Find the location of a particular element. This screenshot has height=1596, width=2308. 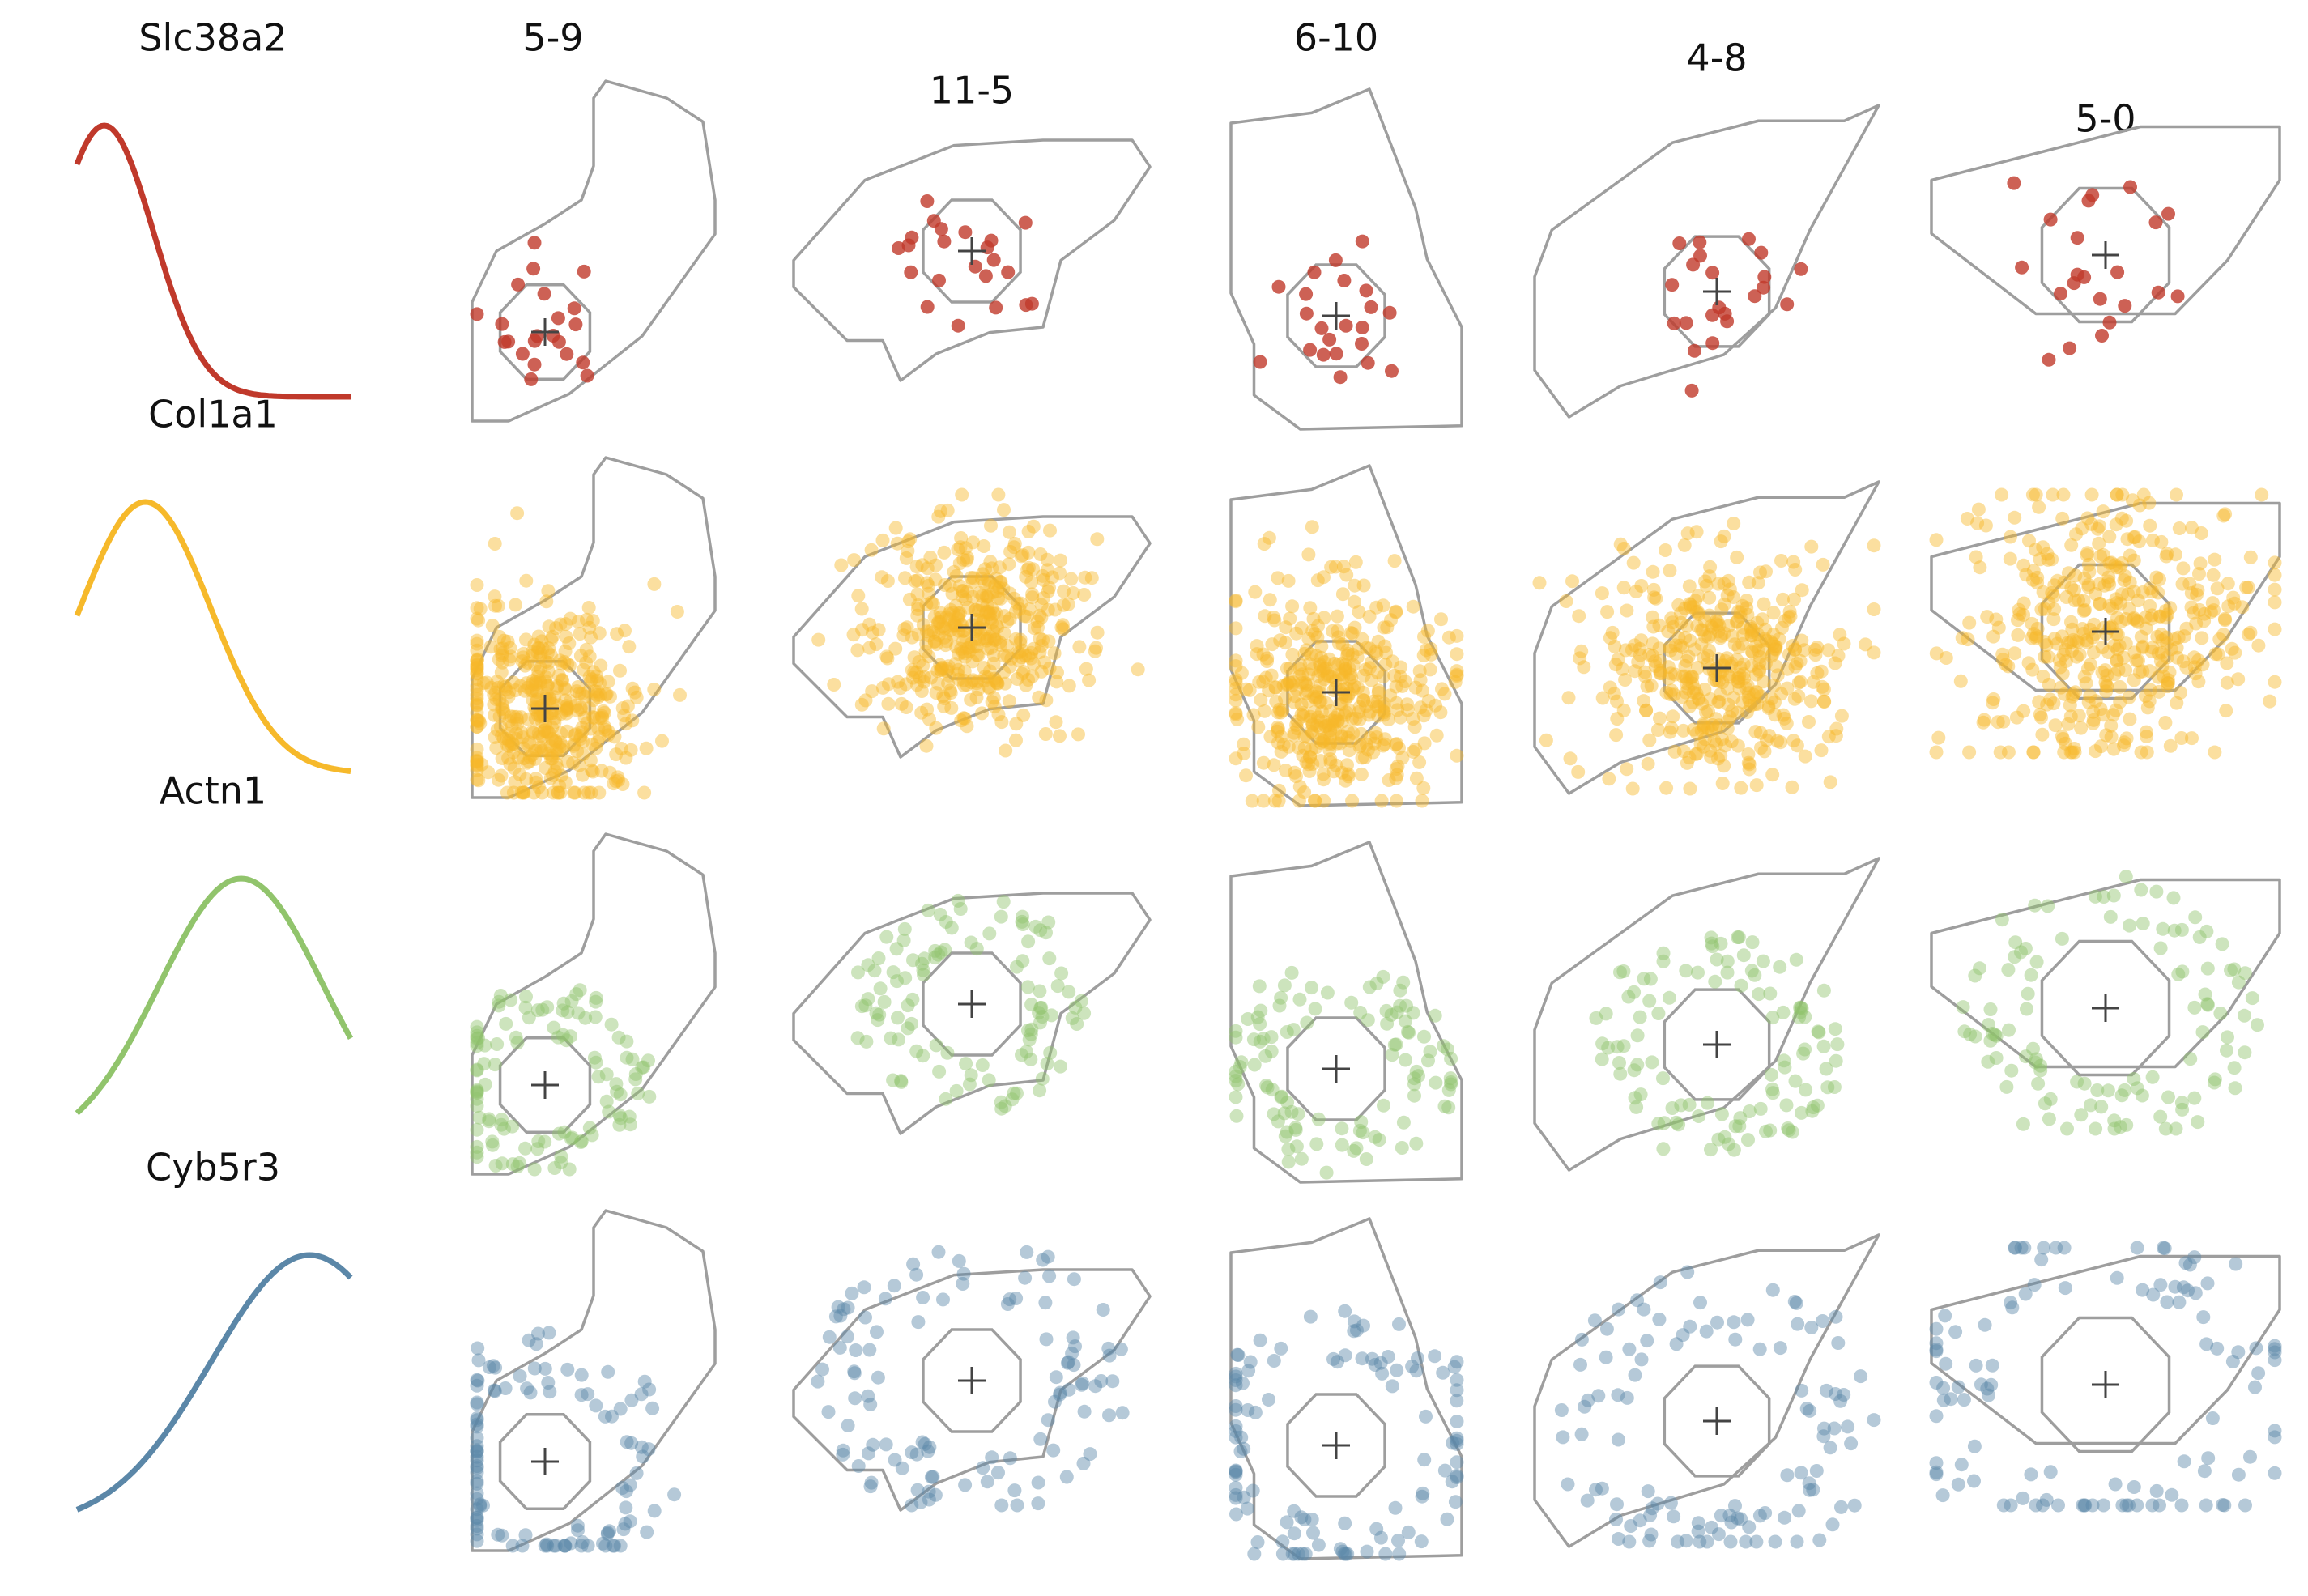

cell-outline is located at coordinates (1707, 1390).